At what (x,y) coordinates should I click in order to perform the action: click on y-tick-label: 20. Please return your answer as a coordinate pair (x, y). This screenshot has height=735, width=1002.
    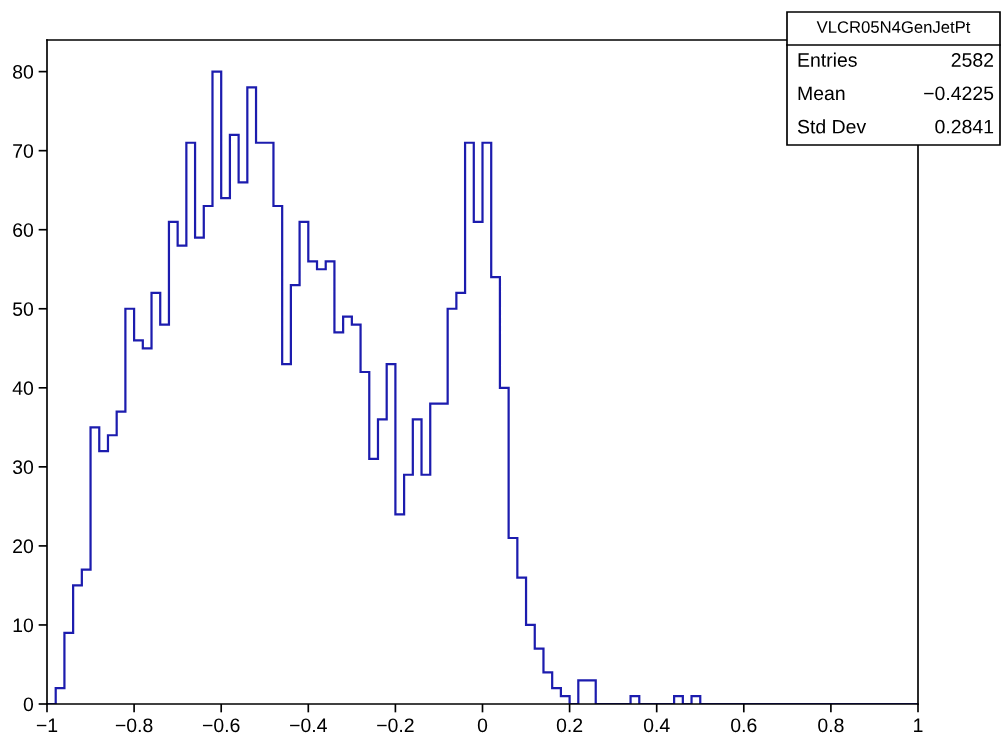
    Looking at the image, I should click on (23, 546).